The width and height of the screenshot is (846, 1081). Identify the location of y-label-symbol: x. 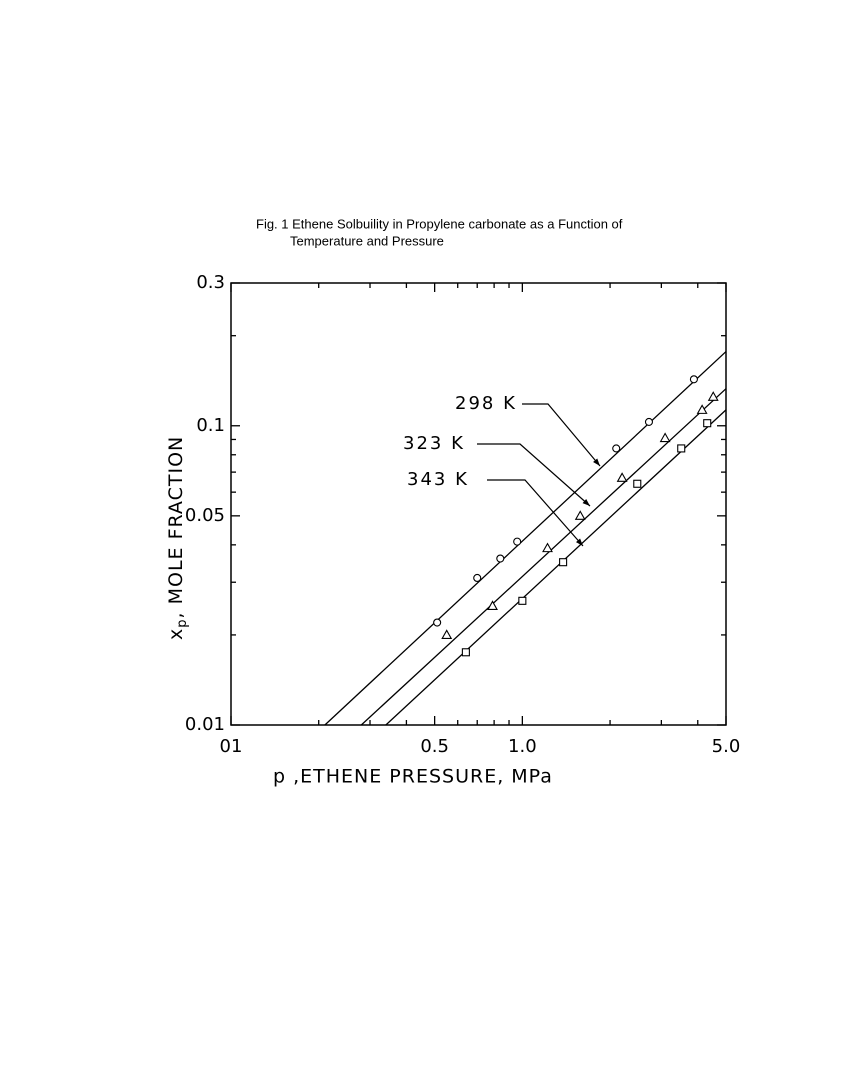
(176, 634).